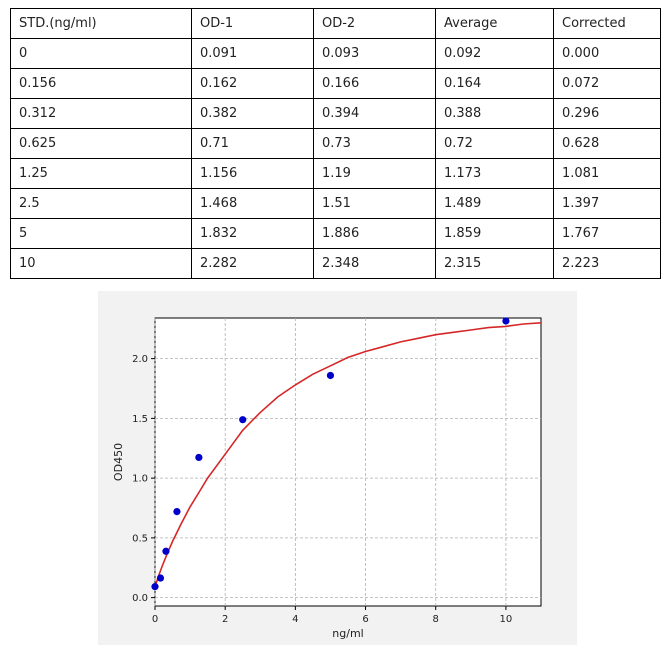 The image size is (669, 649). What do you see at coordinates (374, 23) in the screenshot?
I see `column-header: OD-2` at bounding box center [374, 23].